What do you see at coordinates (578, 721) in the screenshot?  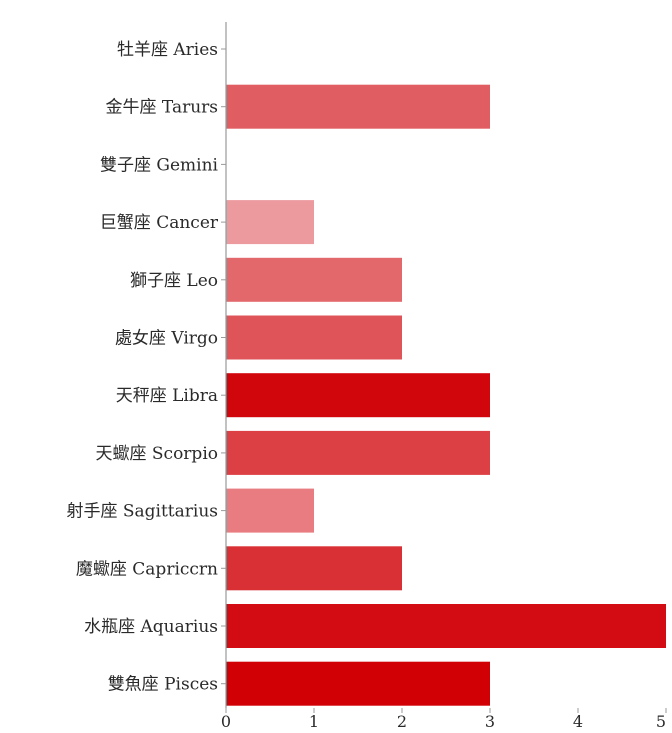 I see `x-tick-label-4: 4` at bounding box center [578, 721].